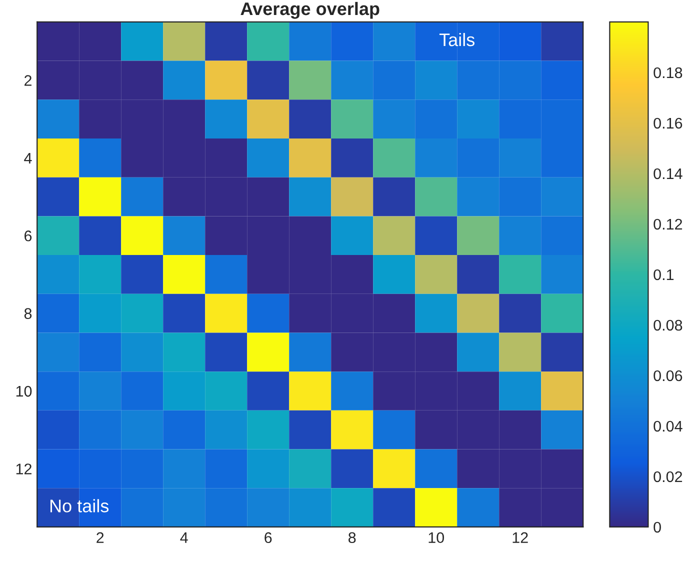  I want to click on color-bar-label: 0.08, so click(668, 325).